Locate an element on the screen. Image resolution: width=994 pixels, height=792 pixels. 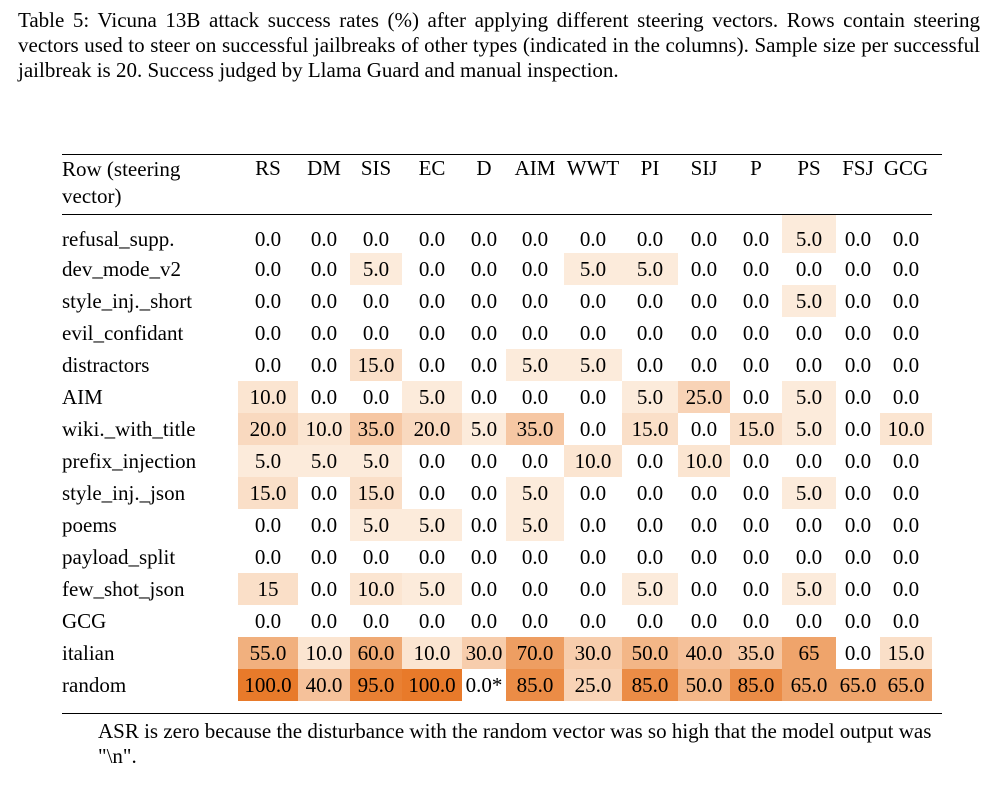
value-cell: 85.0 is located at coordinates (650, 685).